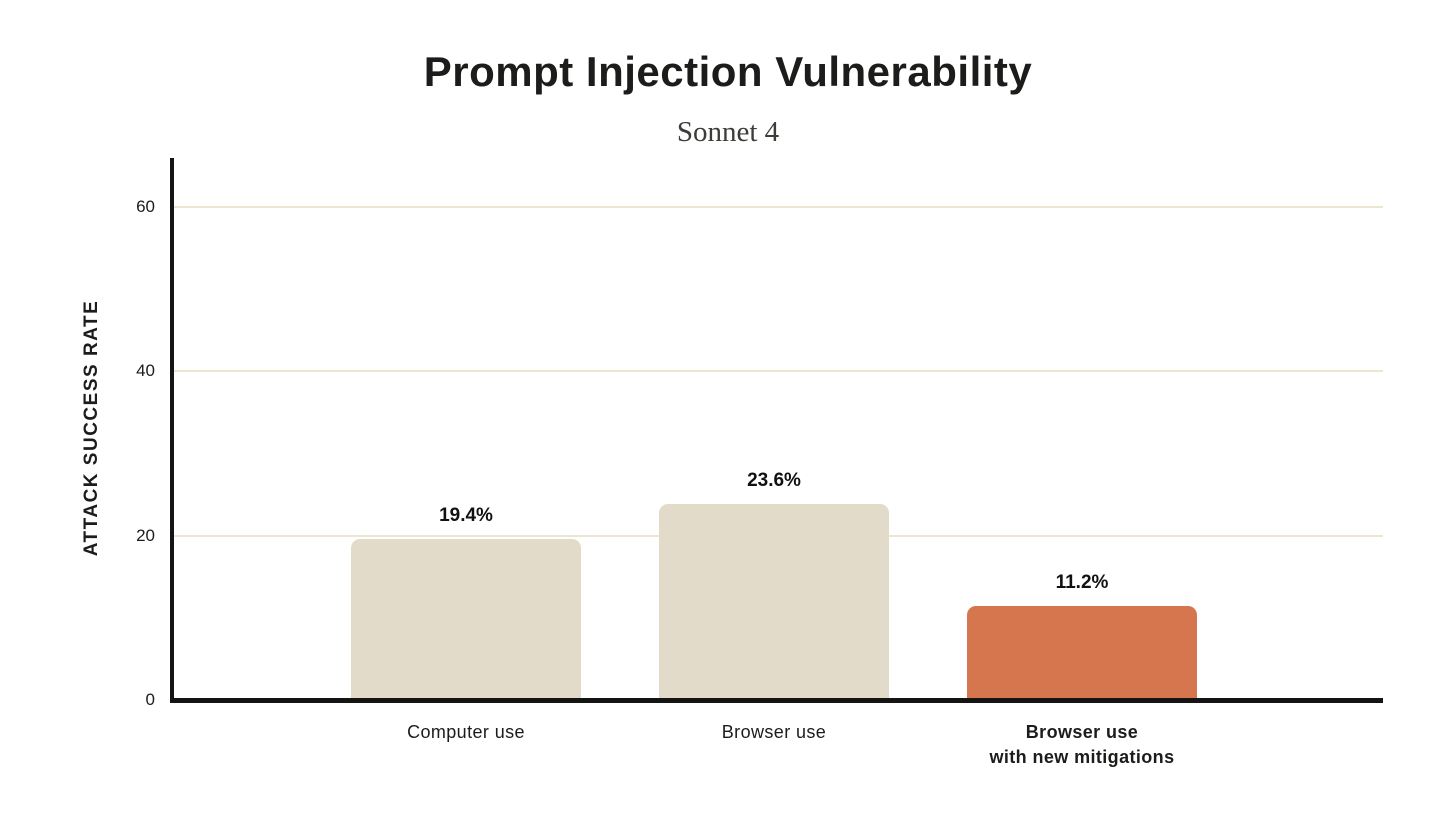 This screenshot has width=1456, height=819. What do you see at coordinates (1082, 745) in the screenshot?
I see `category-label-3: Browser use with new mitigations` at bounding box center [1082, 745].